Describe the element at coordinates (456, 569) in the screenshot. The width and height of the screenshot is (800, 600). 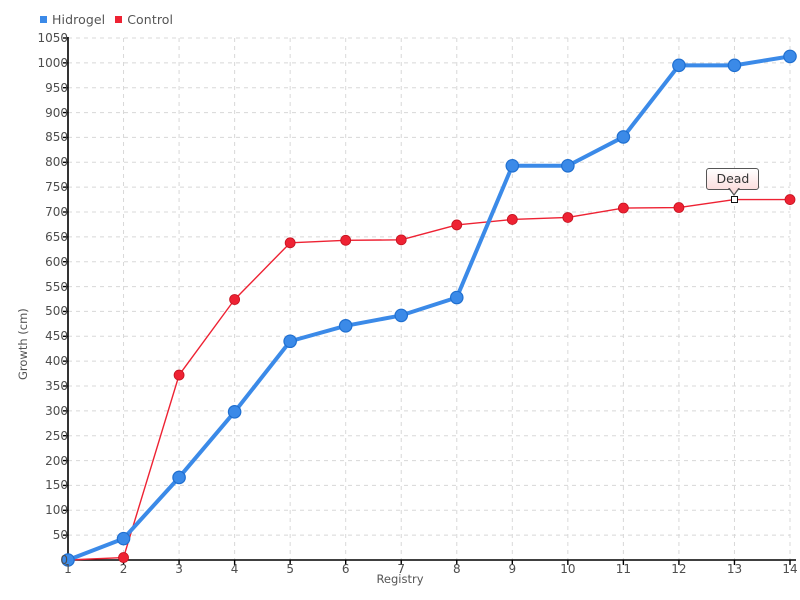
I see `x-tick-label: 8` at that location.